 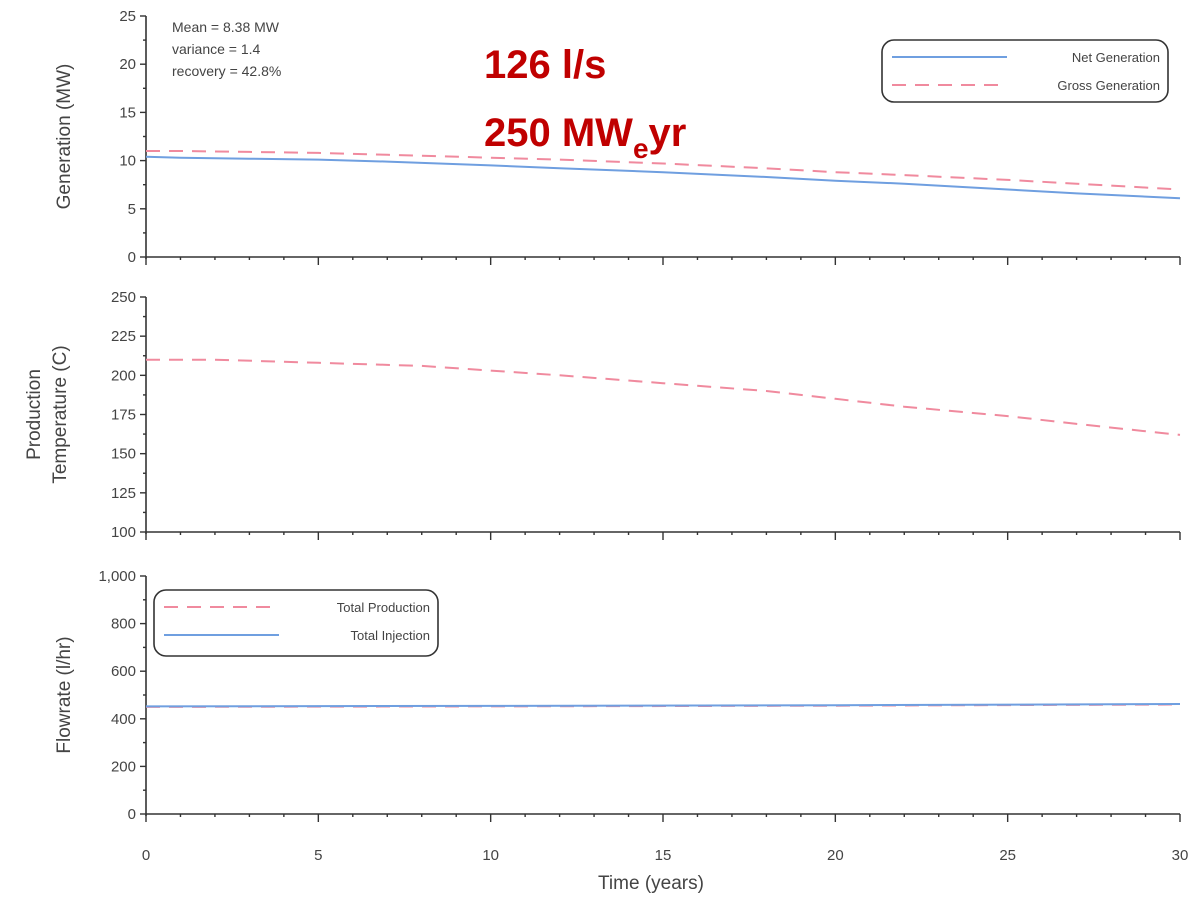 I want to click on y-tick-label: 20, so click(x=127, y=64).